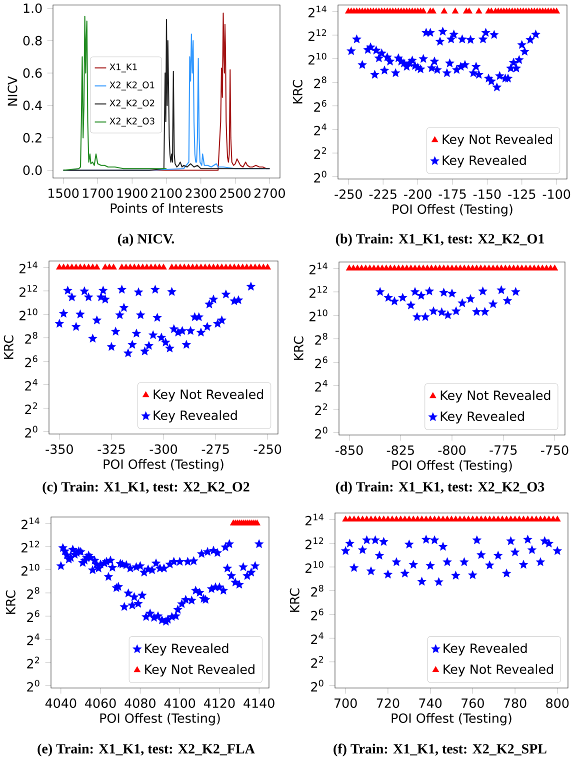 The width and height of the screenshot is (586, 765). What do you see at coordinates (199, 670) in the screenshot?
I see `legend-label: Key Not Revealed` at bounding box center [199, 670].